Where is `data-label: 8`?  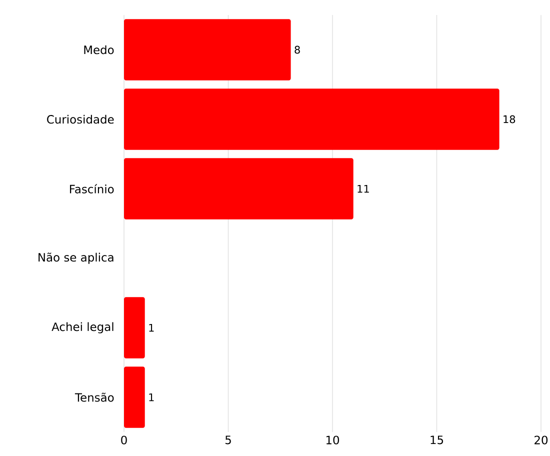
data-label: 8 is located at coordinates (297, 50).